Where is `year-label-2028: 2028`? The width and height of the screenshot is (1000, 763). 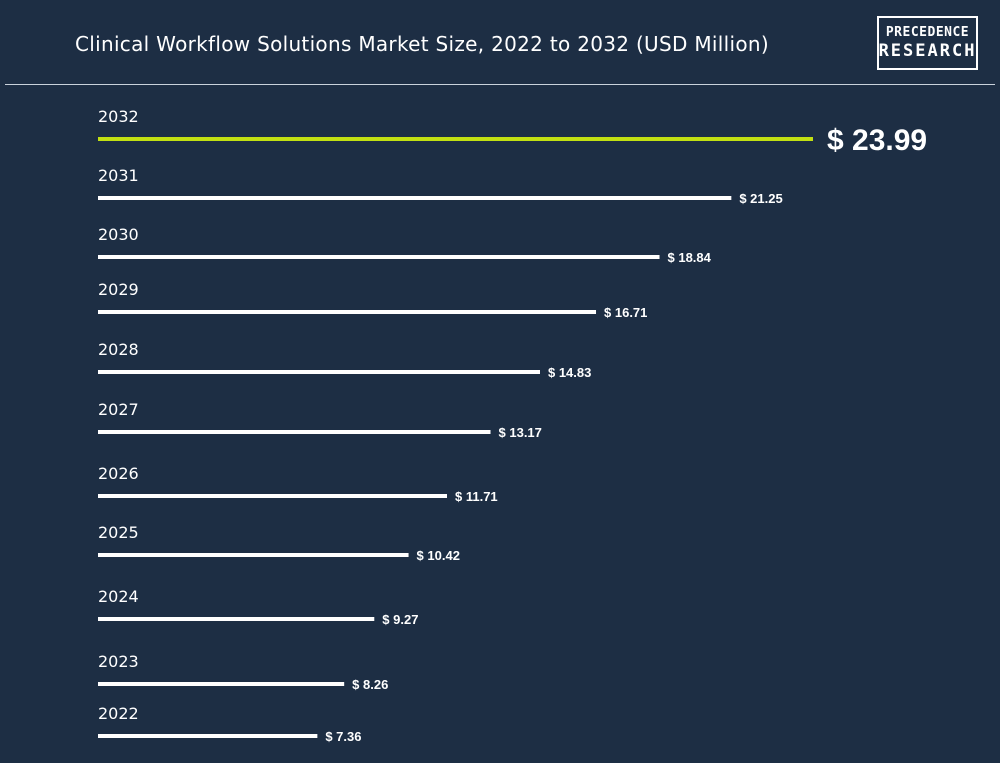
year-label-2028: 2028 is located at coordinates (118, 349).